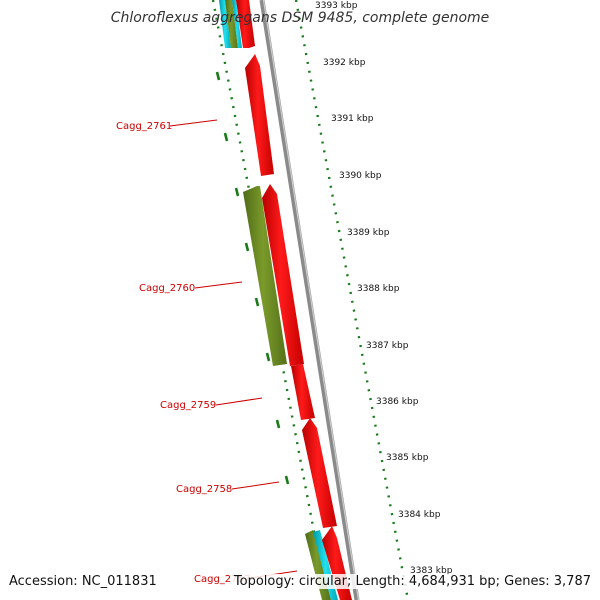 The image size is (600, 600). I want to click on gene-label-cagg-2760: Cagg_2760, so click(167, 288).